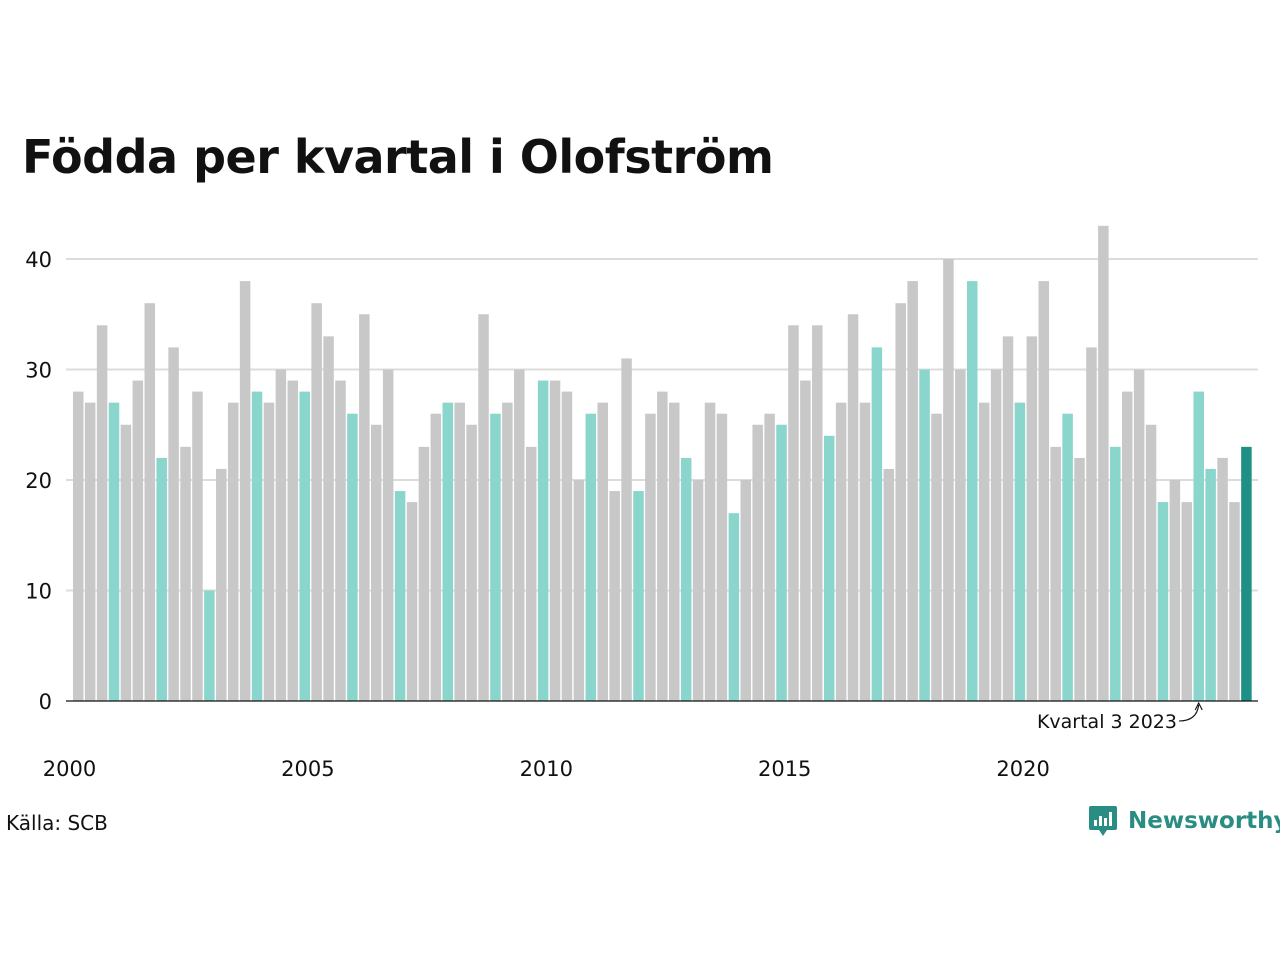 This screenshot has height=960, width=1280. What do you see at coordinates (38, 481) in the screenshot?
I see `y-axis-ticks: 0 10 20 30 40` at bounding box center [38, 481].